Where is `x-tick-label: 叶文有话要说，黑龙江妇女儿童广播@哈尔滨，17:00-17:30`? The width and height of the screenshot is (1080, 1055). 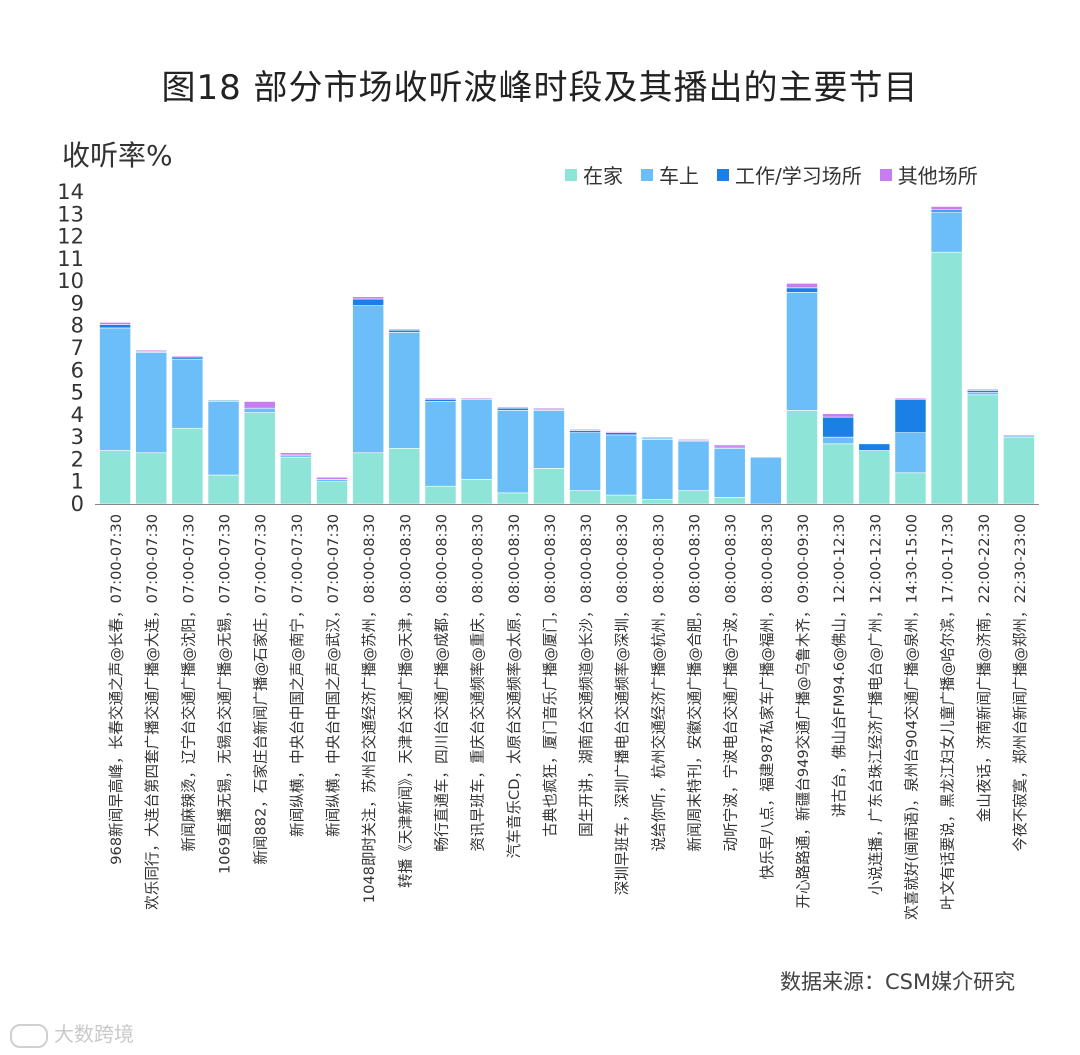 x-tick-label: 叶文有话要说，黑龙江妇女儿童广播@哈尔滨，17:00-17:30 is located at coordinates (948, 712).